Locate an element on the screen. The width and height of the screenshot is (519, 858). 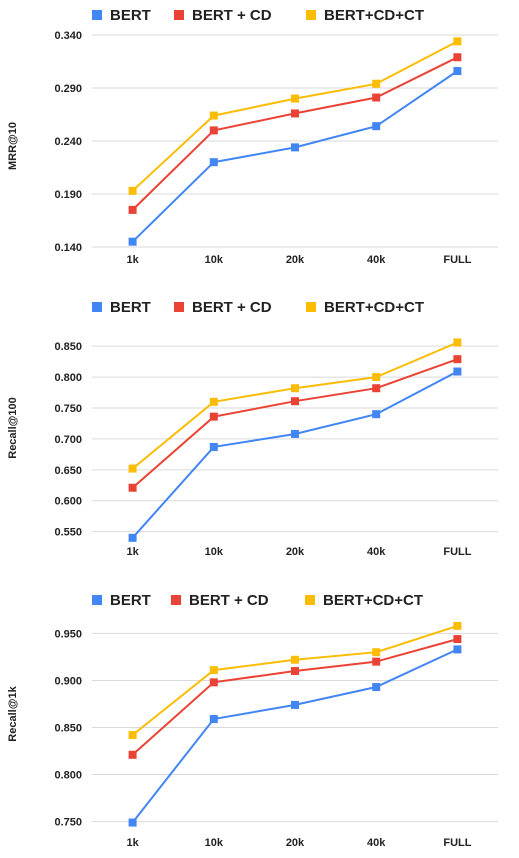
y-tick-label: 0.340 is located at coordinates (68, 36).